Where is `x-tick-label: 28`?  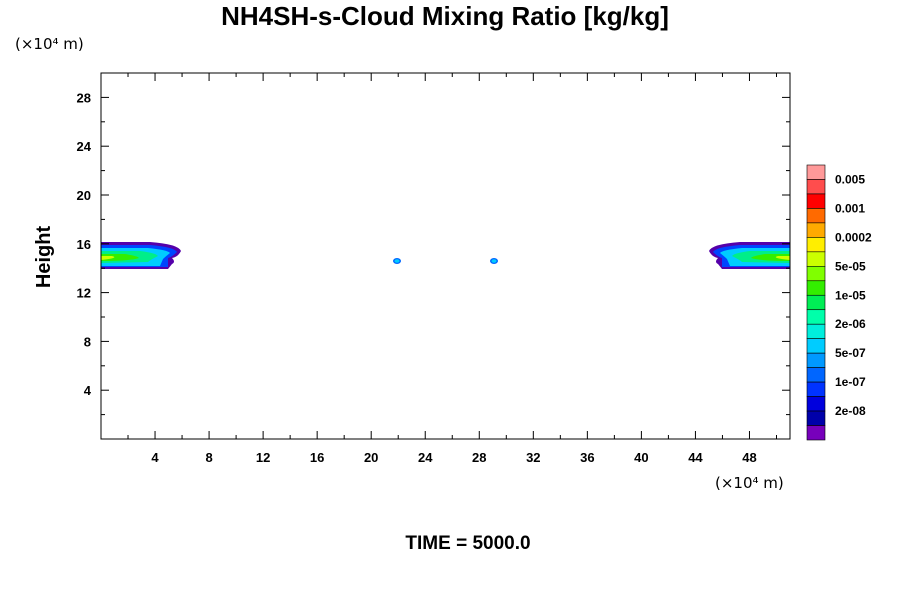 x-tick-label: 28 is located at coordinates (479, 457).